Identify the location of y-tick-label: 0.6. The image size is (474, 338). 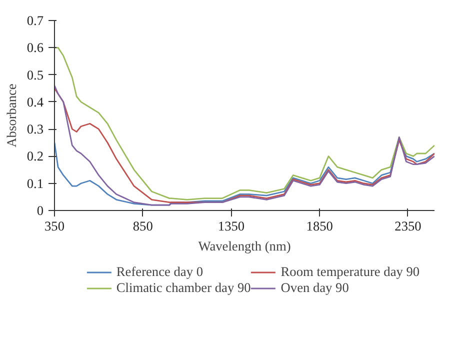
(35, 48).